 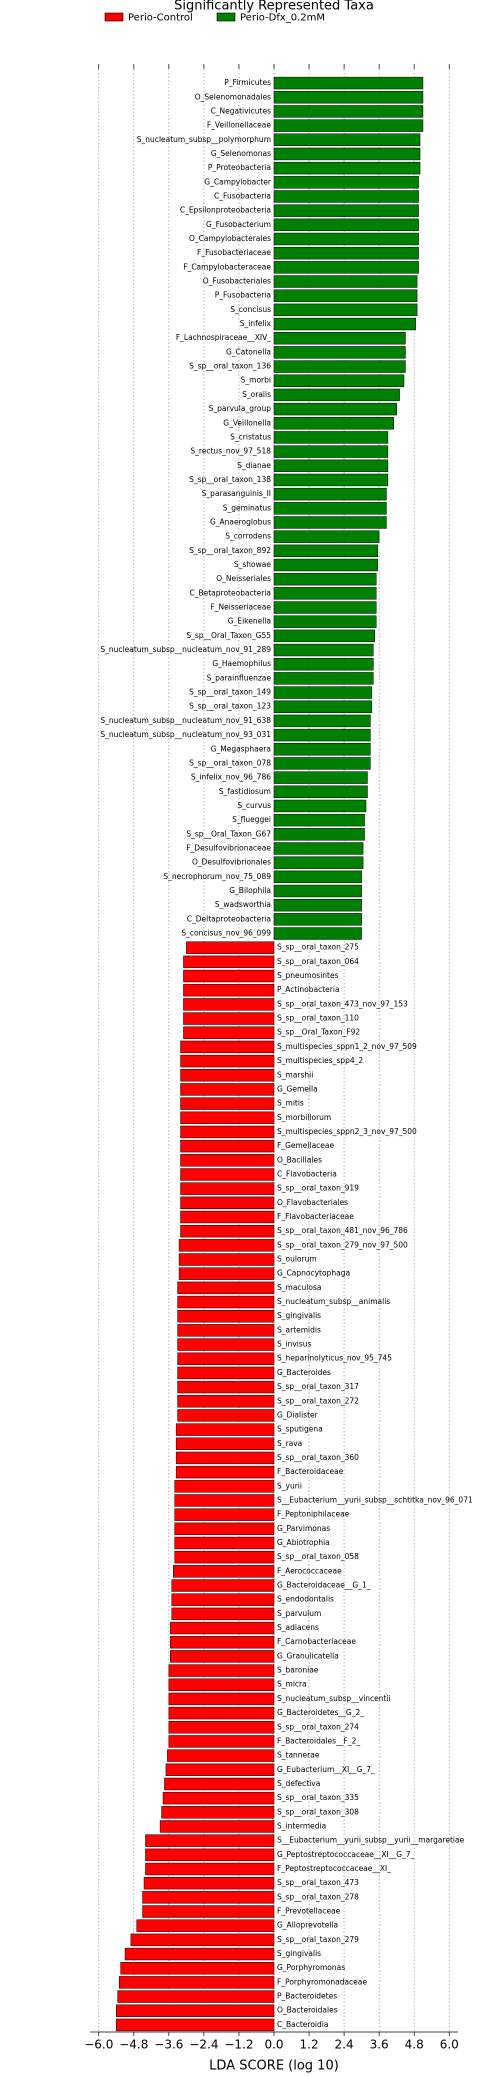 What do you see at coordinates (223, 337) in the screenshot?
I see `category-label: F_Lachnospiraceae__XIV_` at bounding box center [223, 337].